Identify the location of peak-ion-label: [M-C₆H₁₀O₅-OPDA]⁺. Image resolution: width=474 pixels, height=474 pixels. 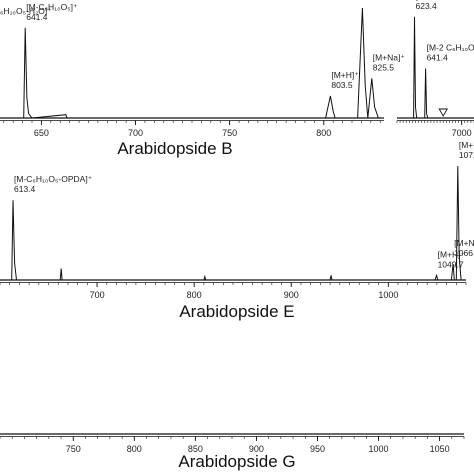
(53, 179).